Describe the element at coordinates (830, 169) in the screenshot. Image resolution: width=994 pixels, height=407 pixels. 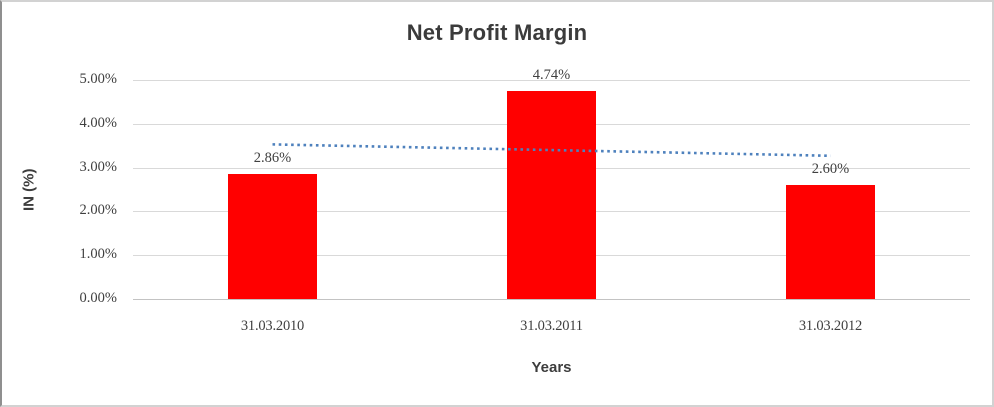
I see `bar-data-label: 2.60%` at that location.